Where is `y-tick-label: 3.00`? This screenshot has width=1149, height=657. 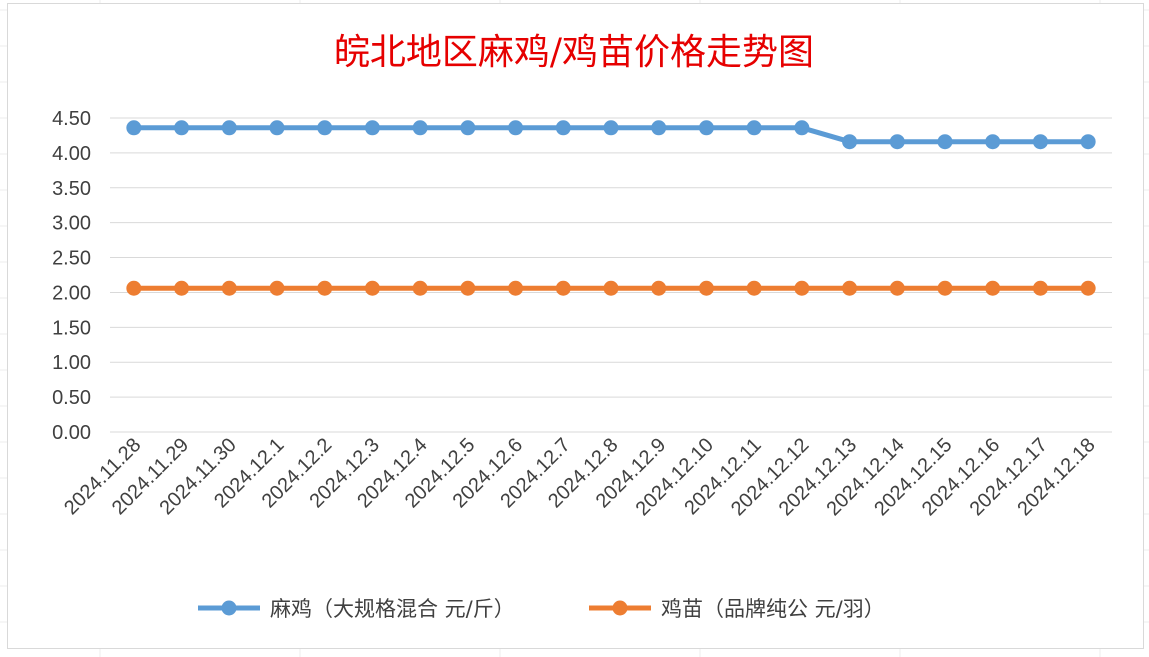
y-tick-label: 3.00 is located at coordinates (71, 224).